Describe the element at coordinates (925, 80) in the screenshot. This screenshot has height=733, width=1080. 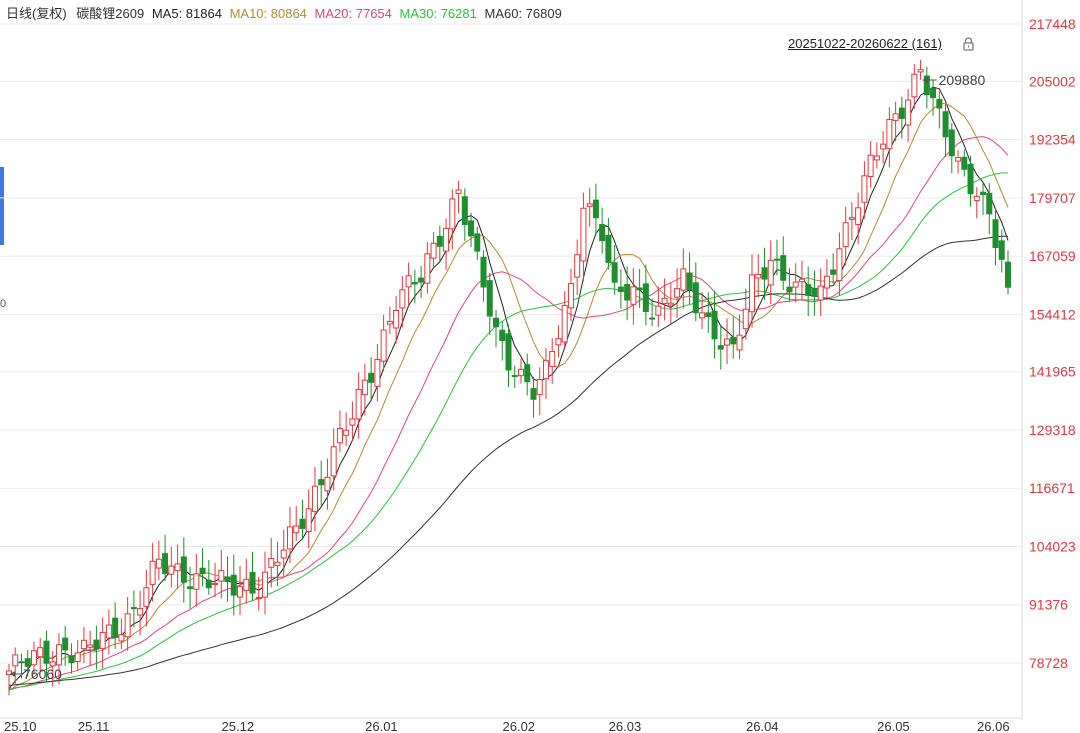
I see `high-marker-arrow` at that location.